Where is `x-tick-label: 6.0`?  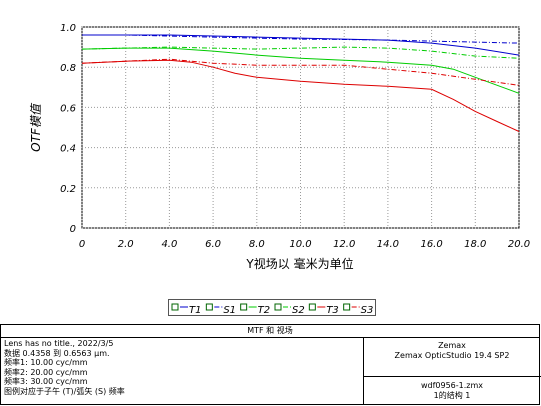
x-tick-label: 6.0 is located at coordinates (213, 244).